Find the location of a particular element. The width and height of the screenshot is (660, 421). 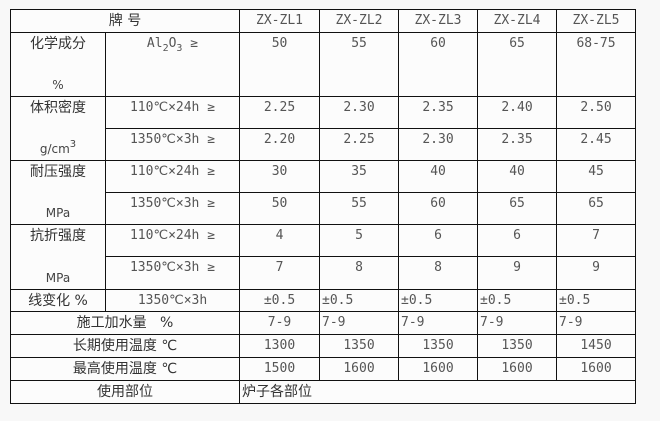

unit-label: % is located at coordinates (58, 85).